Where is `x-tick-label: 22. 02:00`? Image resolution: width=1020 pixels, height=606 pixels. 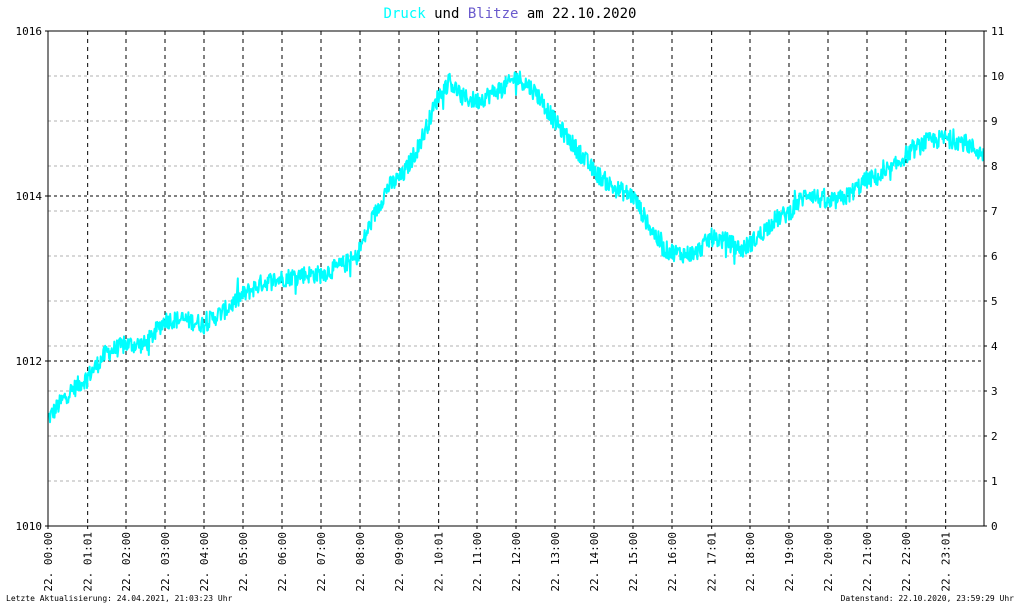 x-tick-label: 22. 02:00 is located at coordinates (126, 562).